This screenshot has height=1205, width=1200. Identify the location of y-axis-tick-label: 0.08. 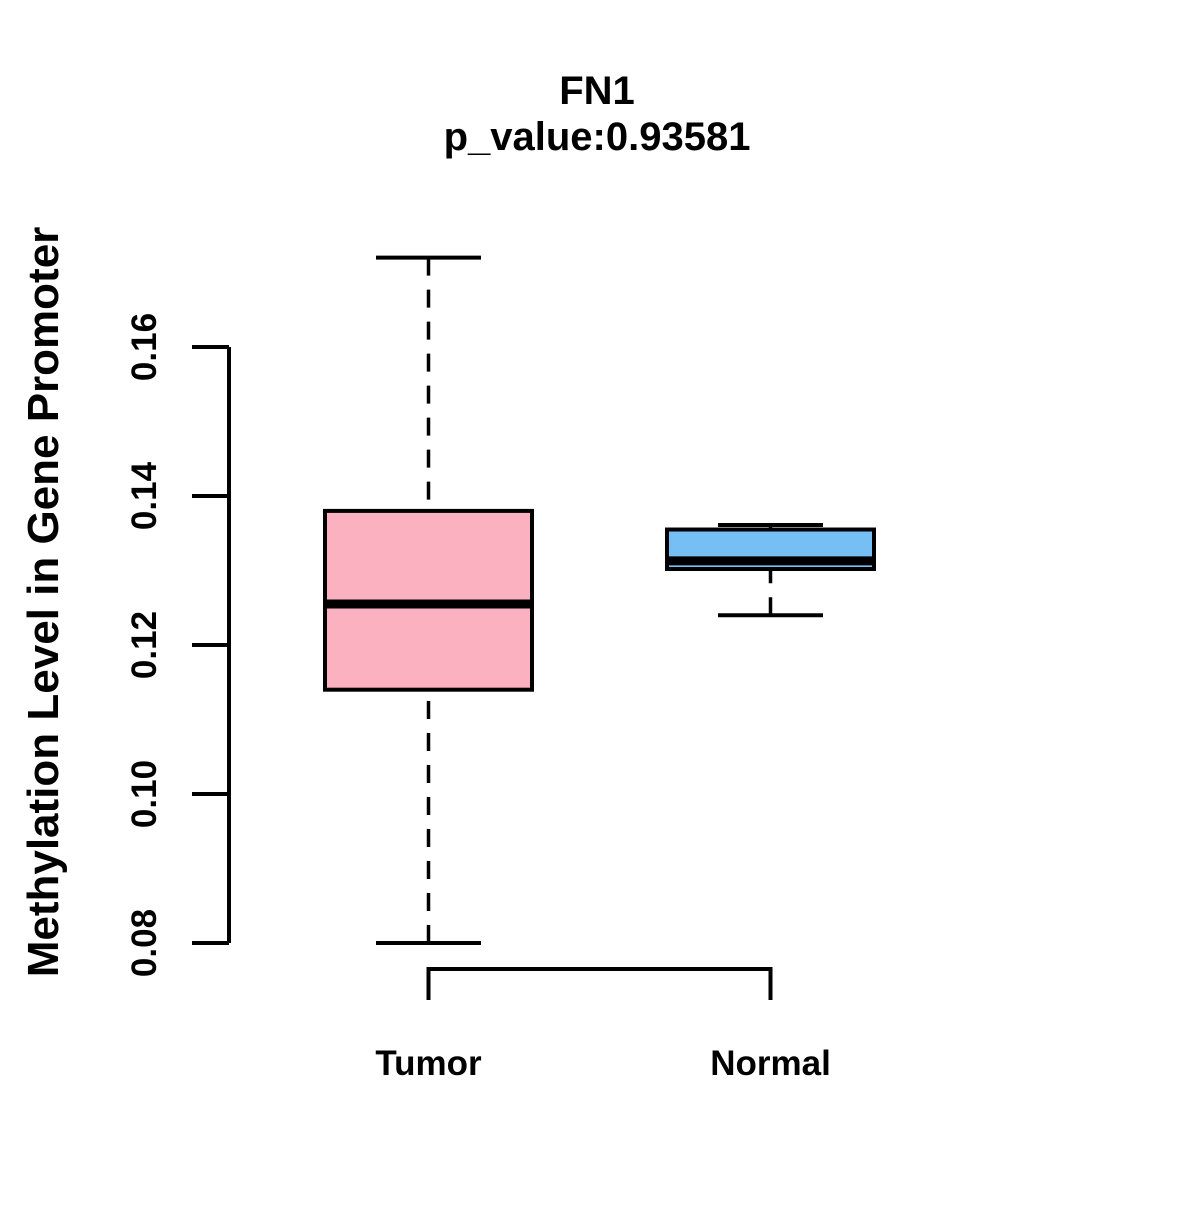
(144, 943).